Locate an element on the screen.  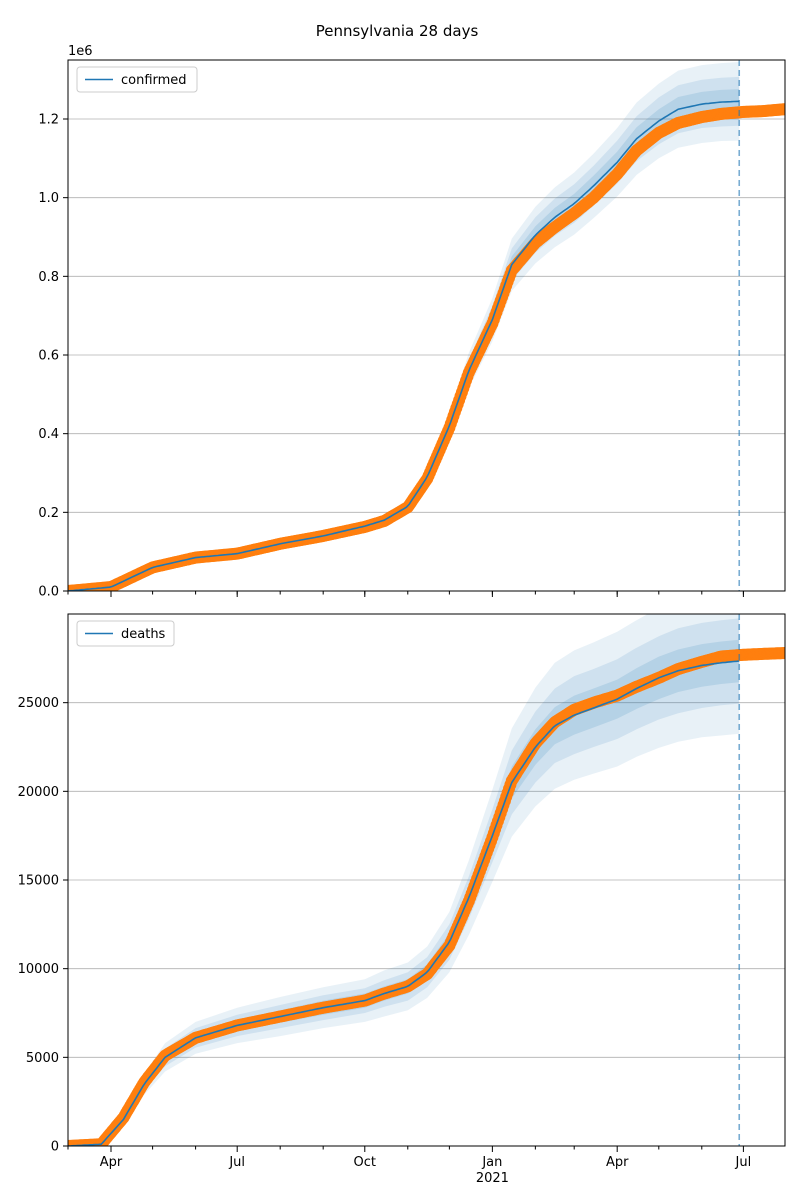
y-tick-label: 20000 is located at coordinates (38, 792).